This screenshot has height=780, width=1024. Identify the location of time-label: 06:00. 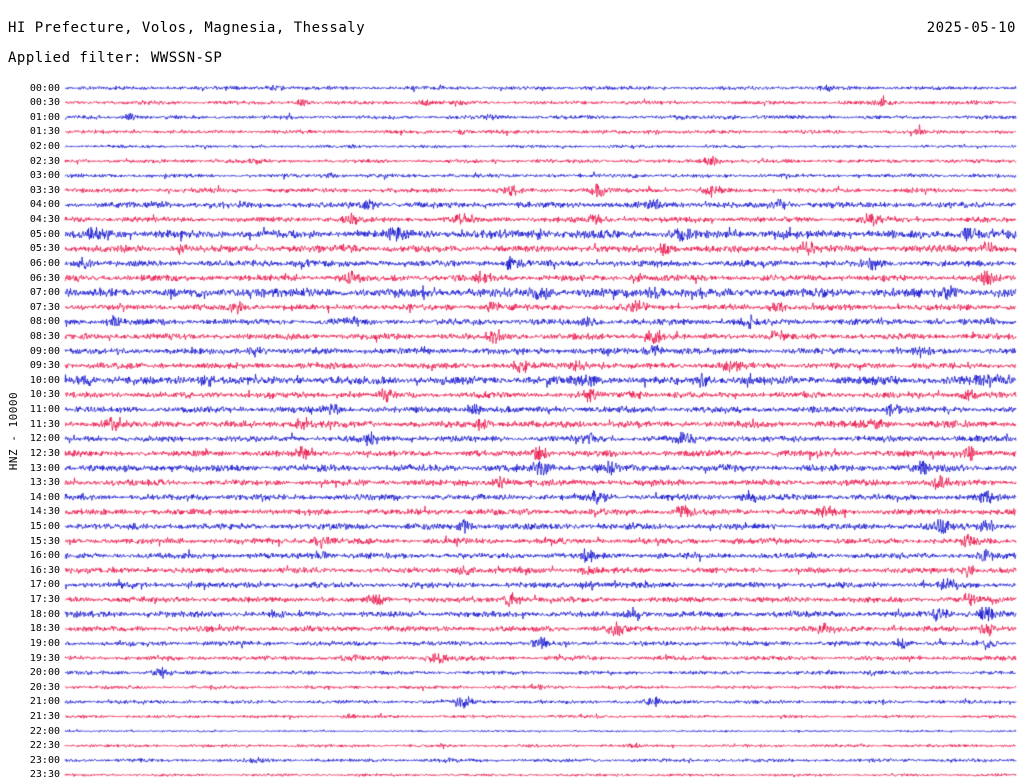
(44, 263).